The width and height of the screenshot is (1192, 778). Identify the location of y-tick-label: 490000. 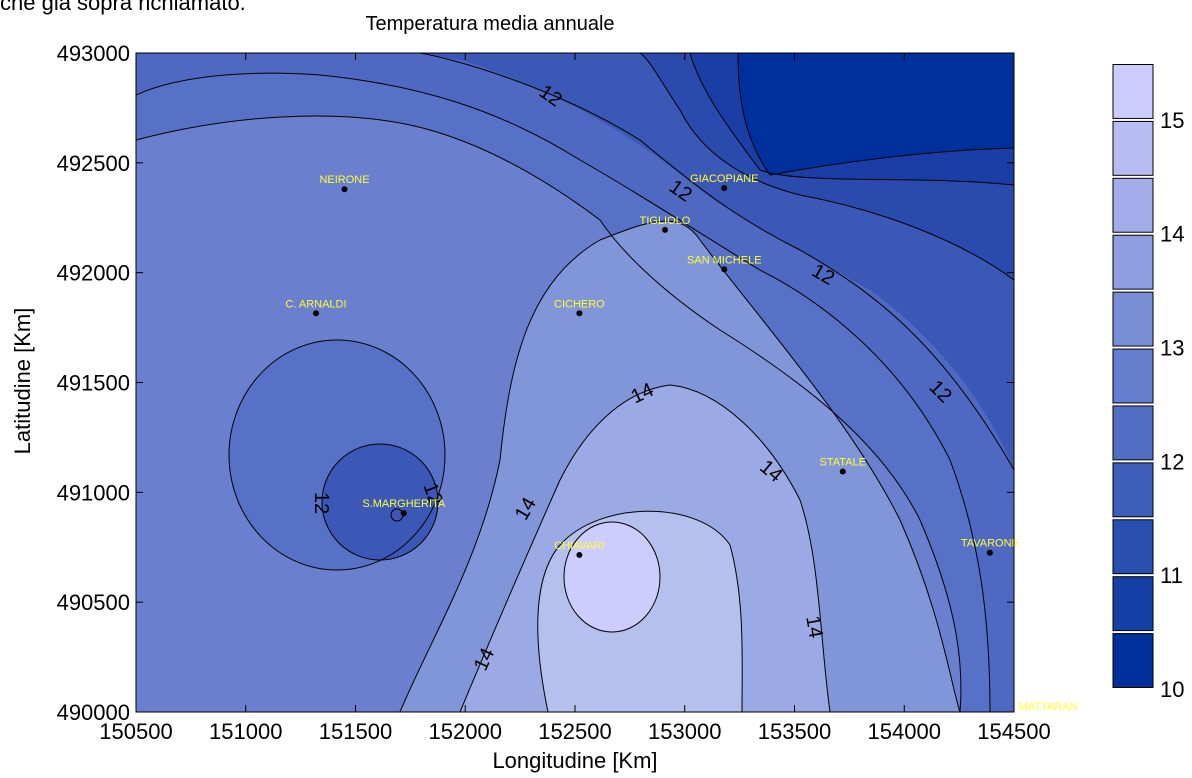
(93, 712).